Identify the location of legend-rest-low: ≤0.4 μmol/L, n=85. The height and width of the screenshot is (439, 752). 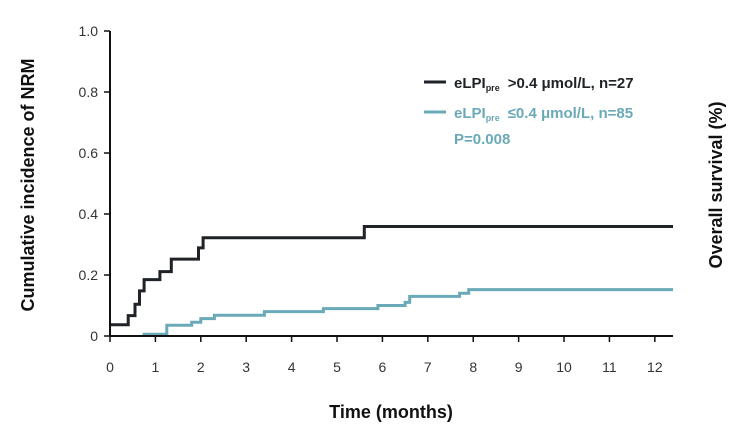
(570, 113).